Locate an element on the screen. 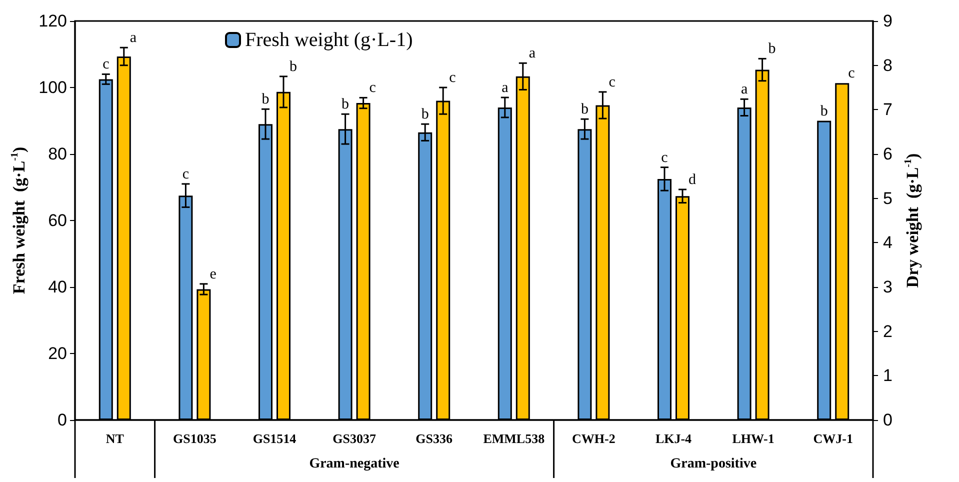  y-tick-label: 80 is located at coordinates (57, 154).